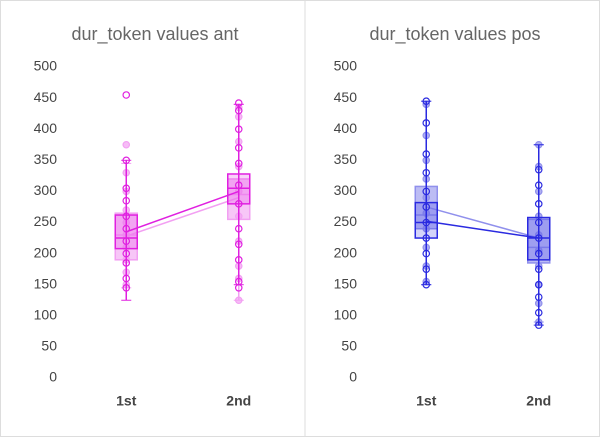 The height and width of the screenshot is (437, 600). I want to click on box, so click(426, 220).